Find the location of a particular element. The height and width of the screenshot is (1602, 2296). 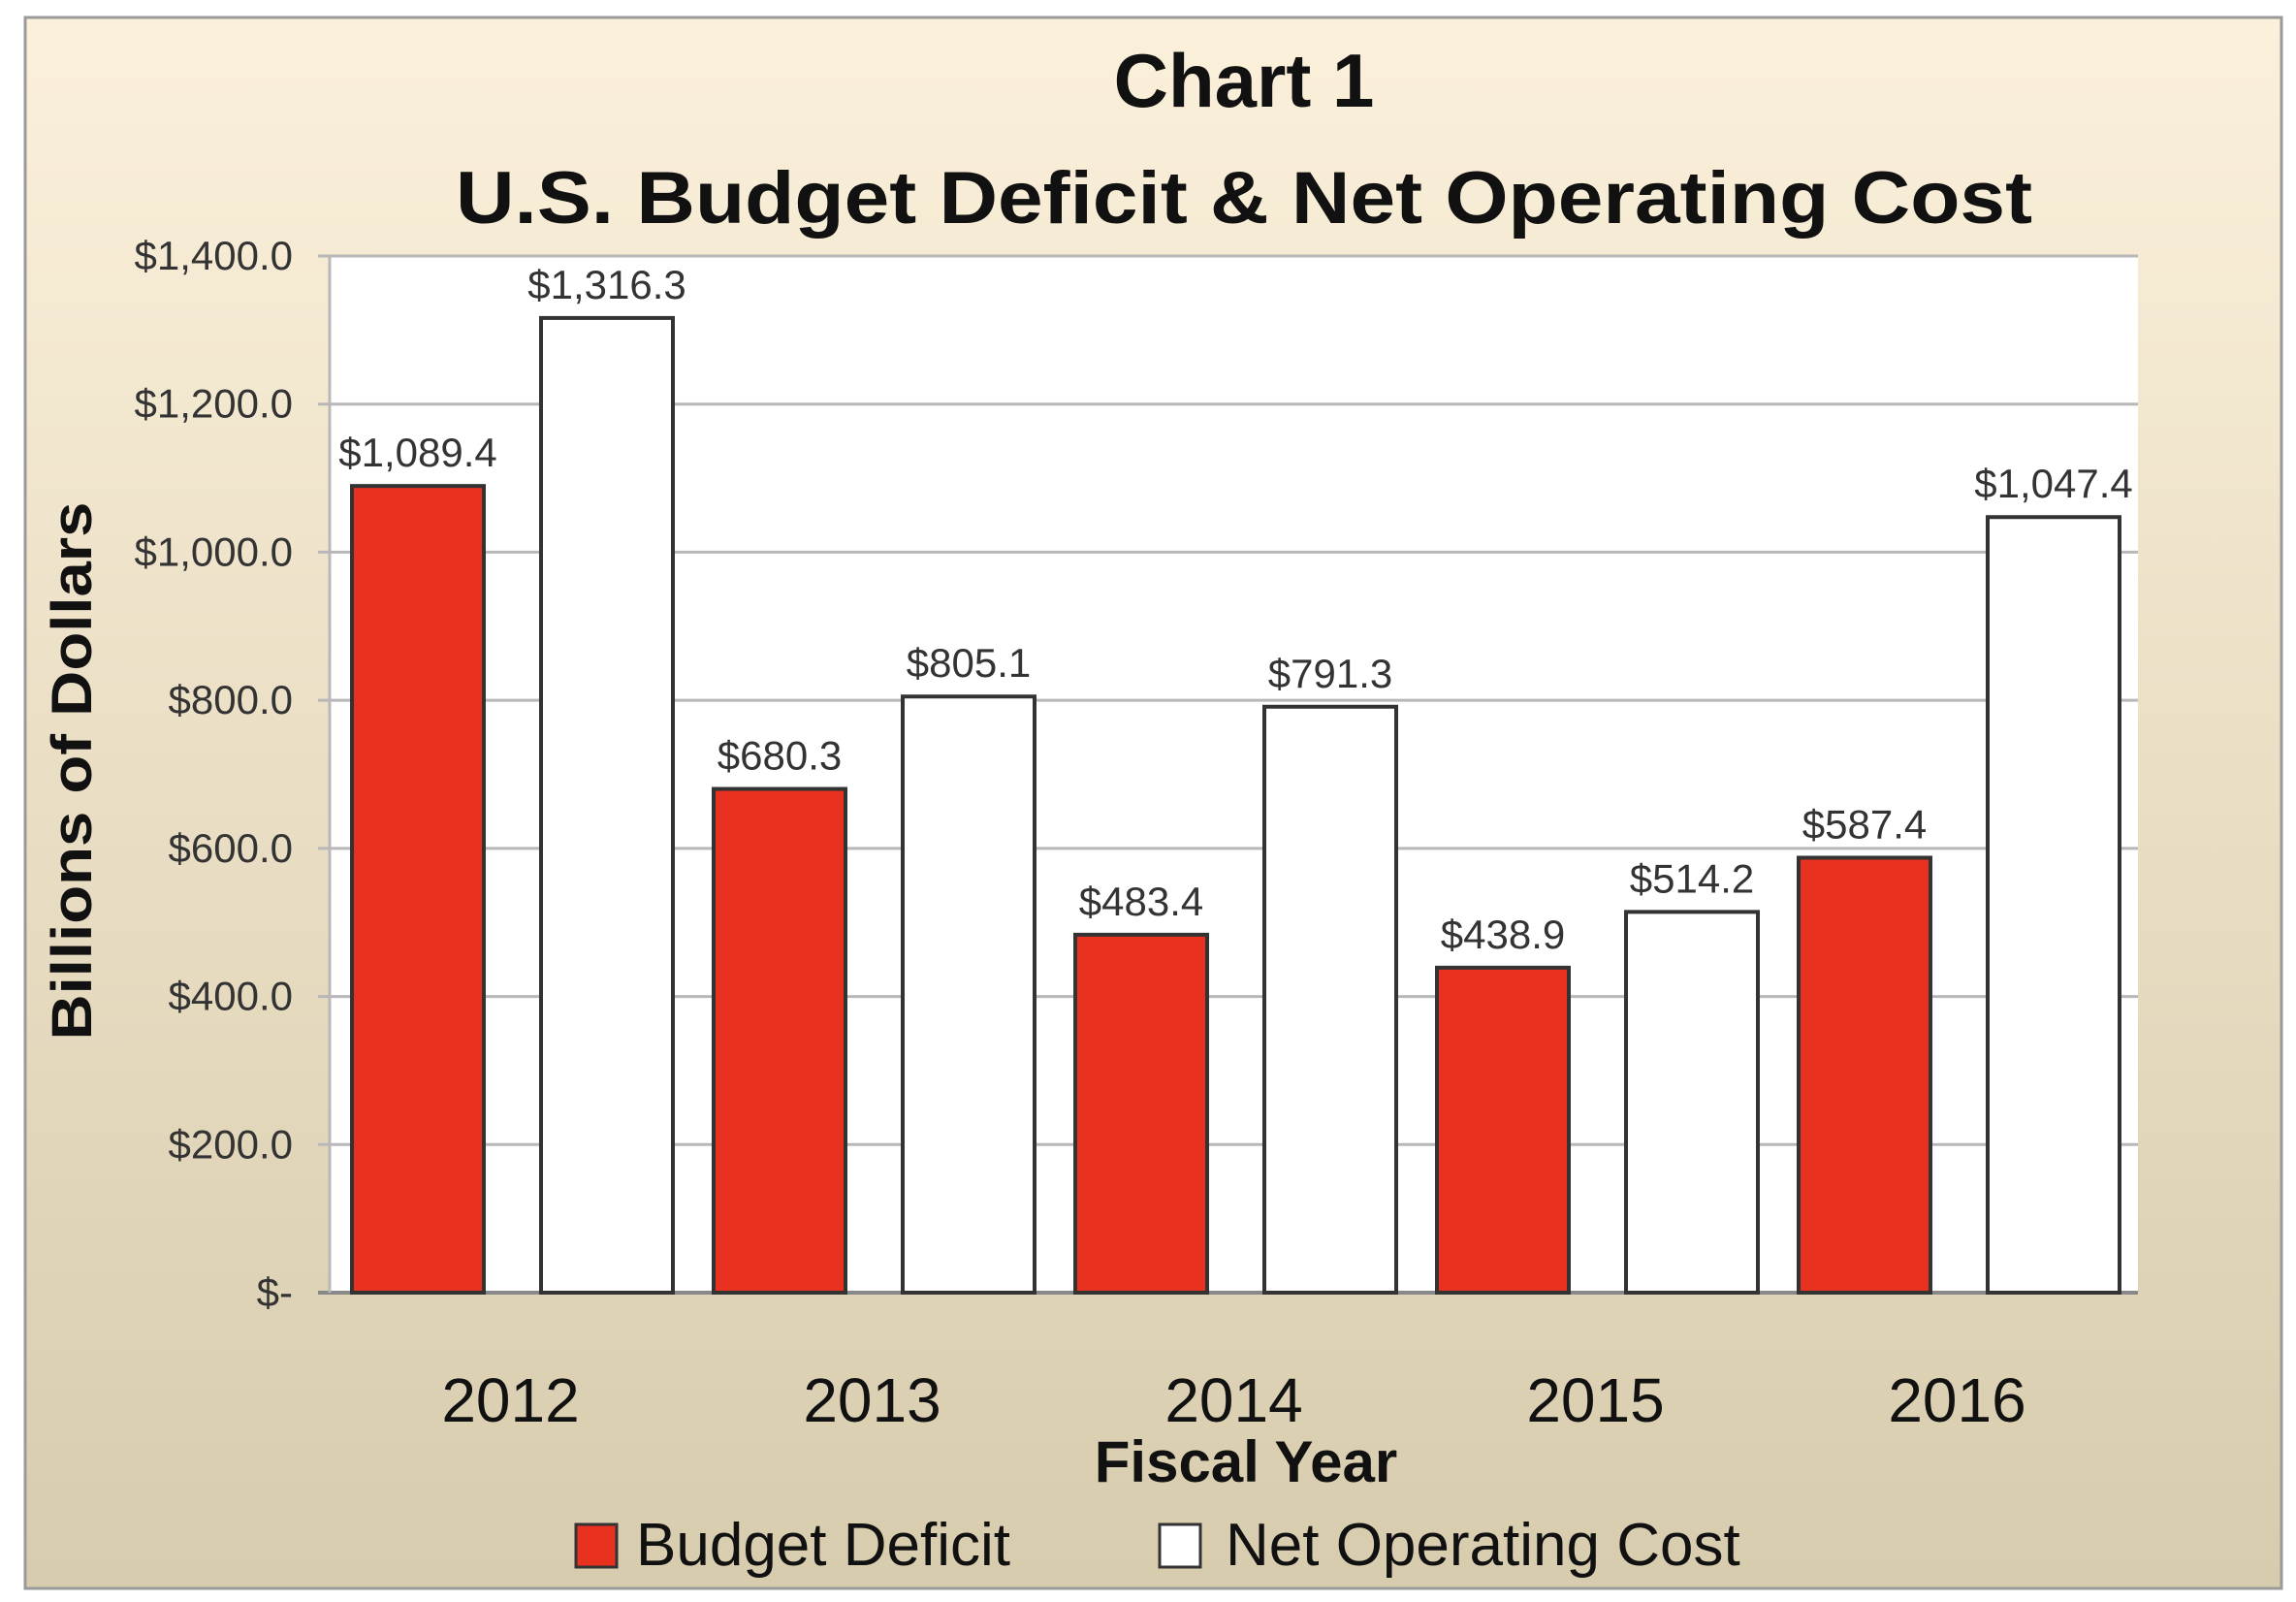

data-label: $1,047.4 is located at coordinates (2053, 484).